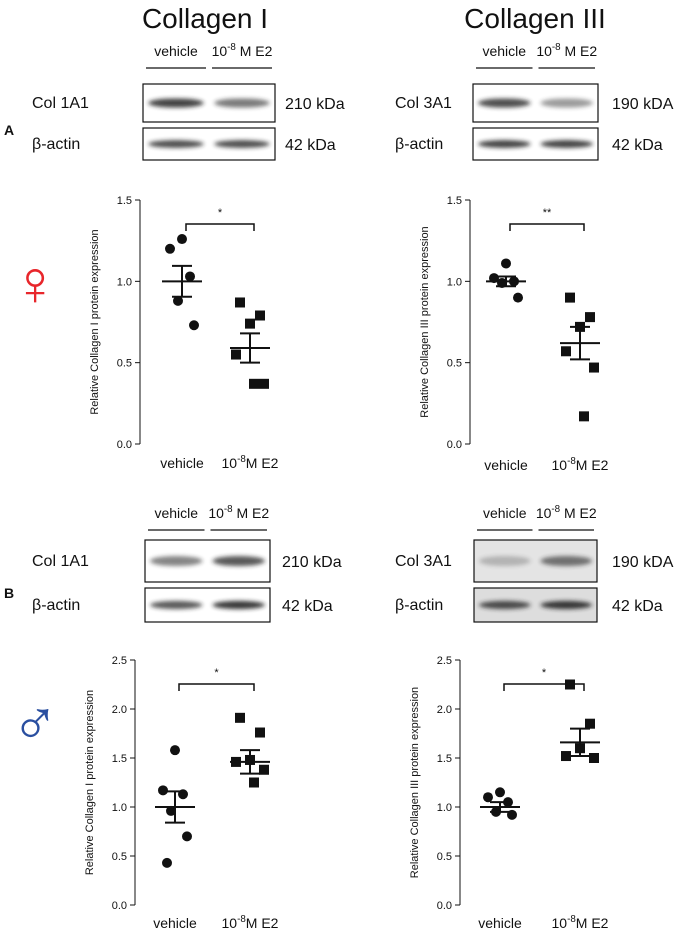 This screenshot has width=686, height=934. What do you see at coordinates (547, 213) in the screenshot?
I see `significance-label: **` at bounding box center [547, 213].